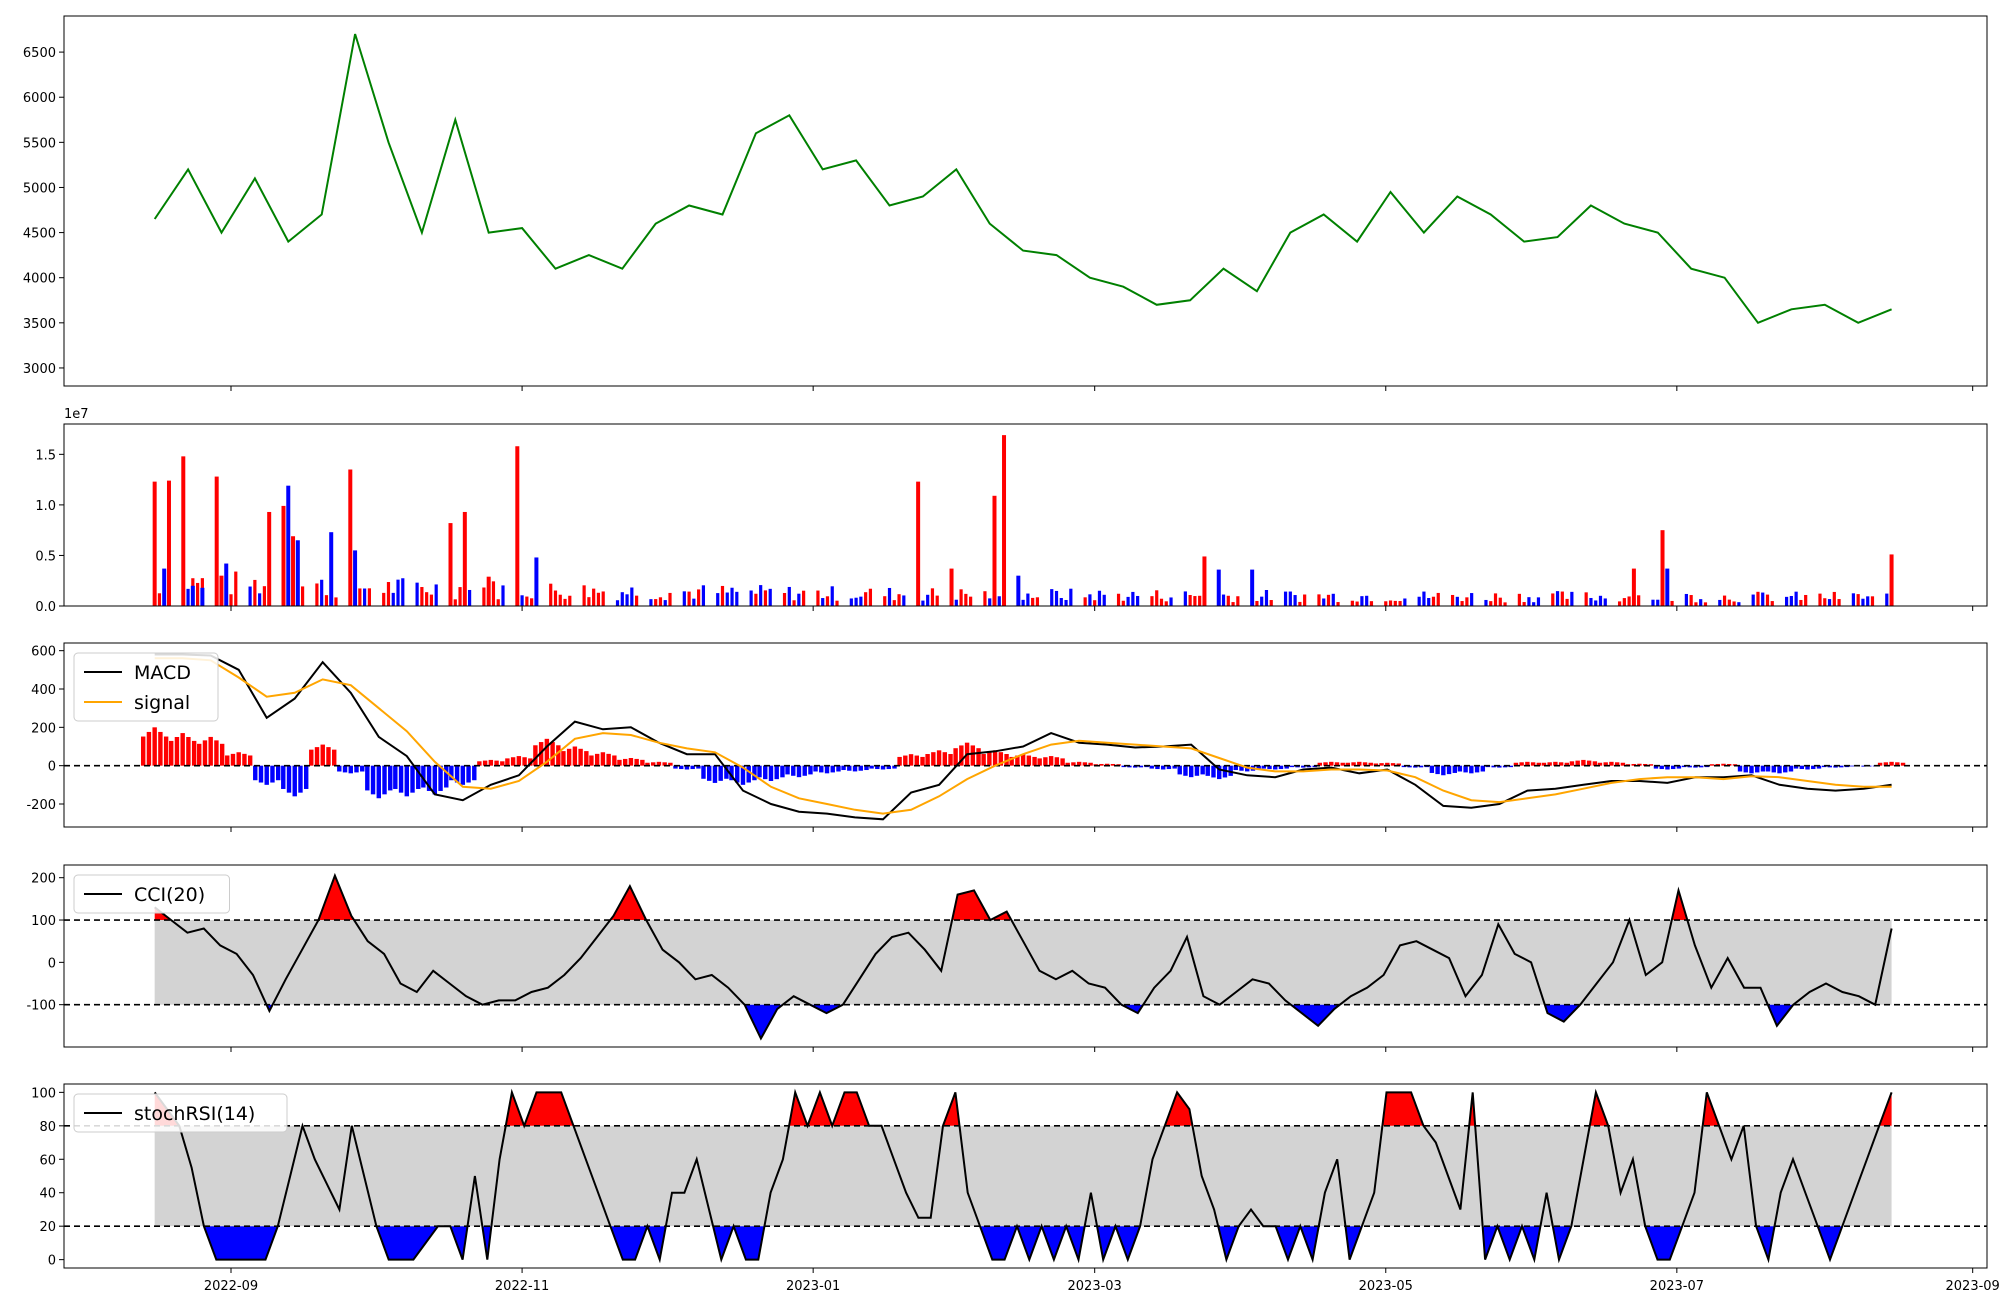  Describe the element at coordinates (45, 455) in the screenshot. I see `y-tick-label: 1.5` at that location.